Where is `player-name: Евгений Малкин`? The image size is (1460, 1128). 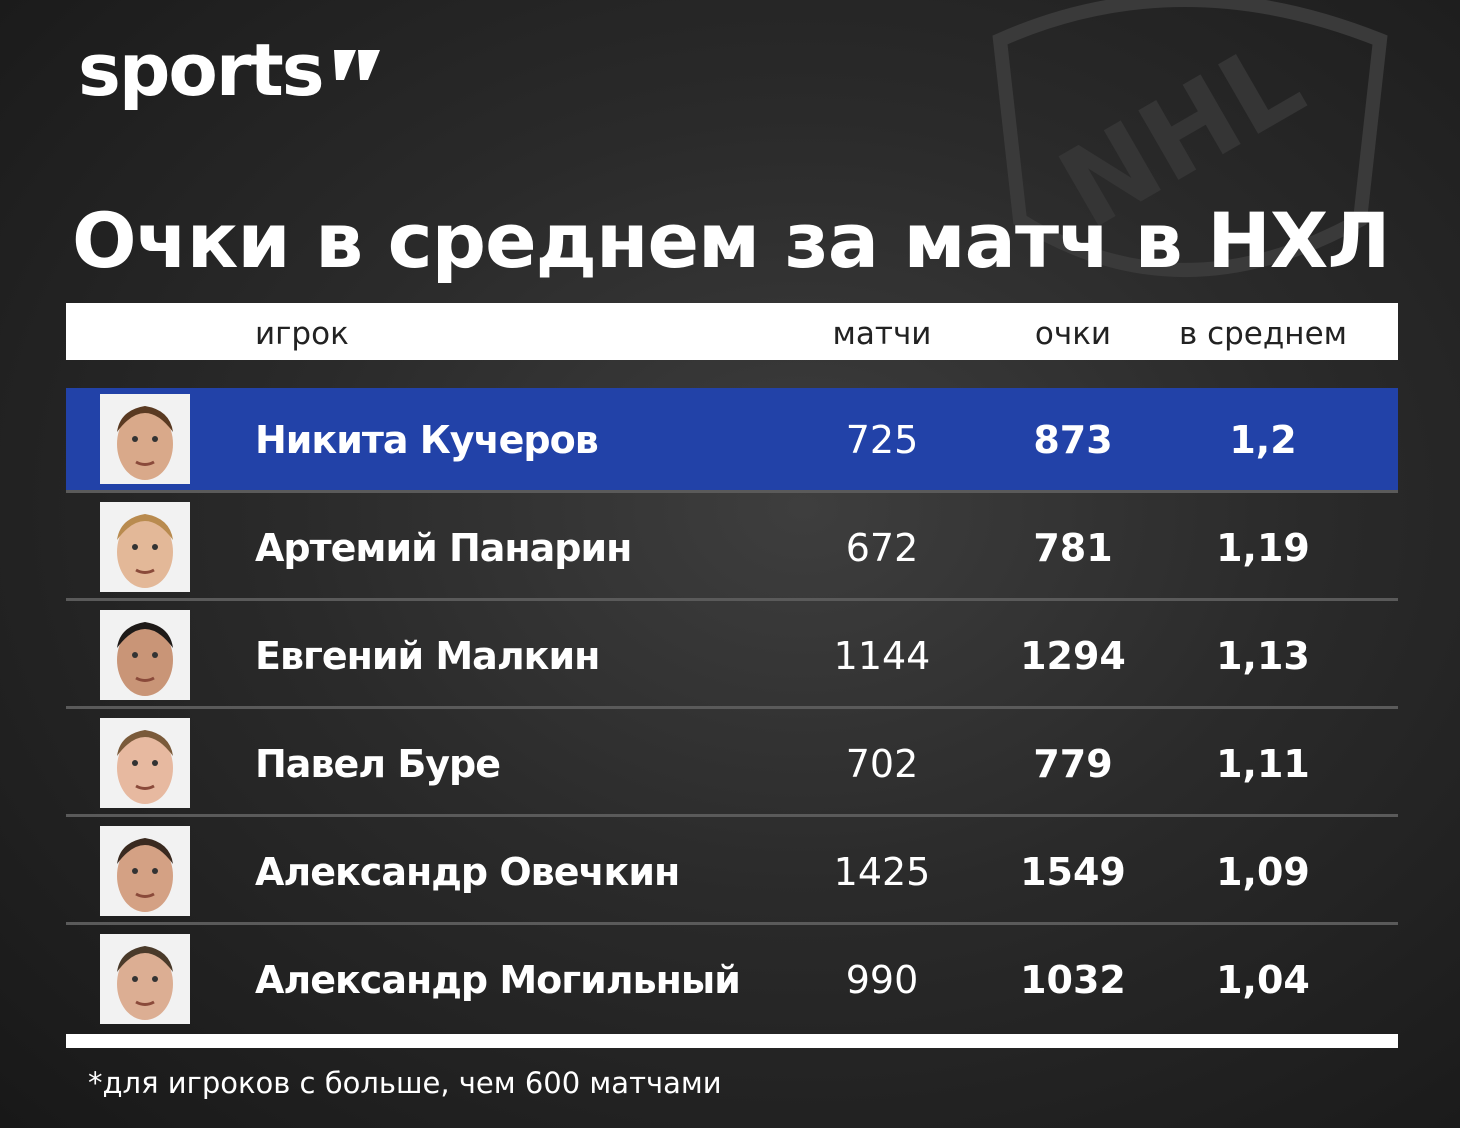 player-name: Евгений Малкин is located at coordinates (427, 656).